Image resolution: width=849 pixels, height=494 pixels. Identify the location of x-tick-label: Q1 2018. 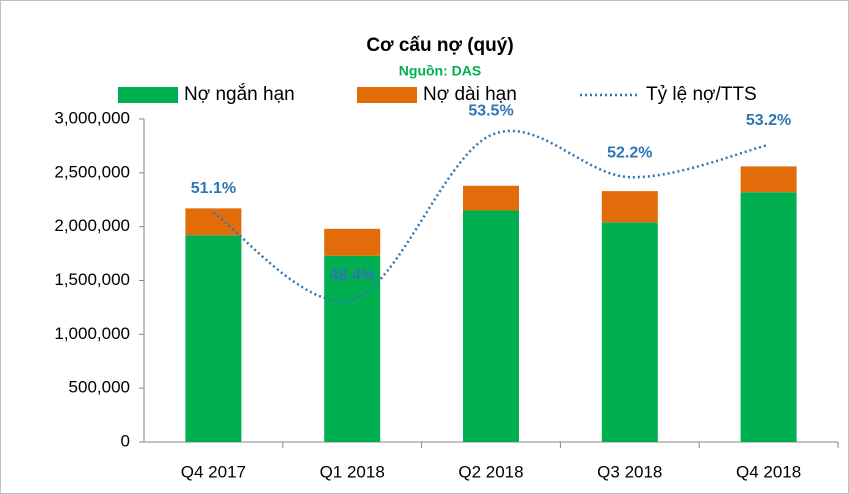
(352, 471).